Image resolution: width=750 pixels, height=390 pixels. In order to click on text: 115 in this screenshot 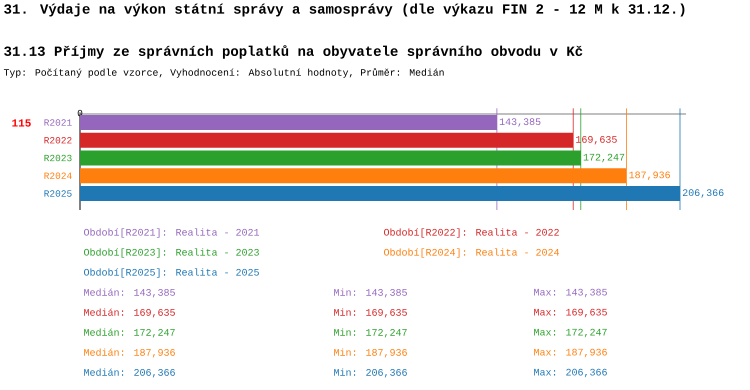, I will do `click(21, 123)`.